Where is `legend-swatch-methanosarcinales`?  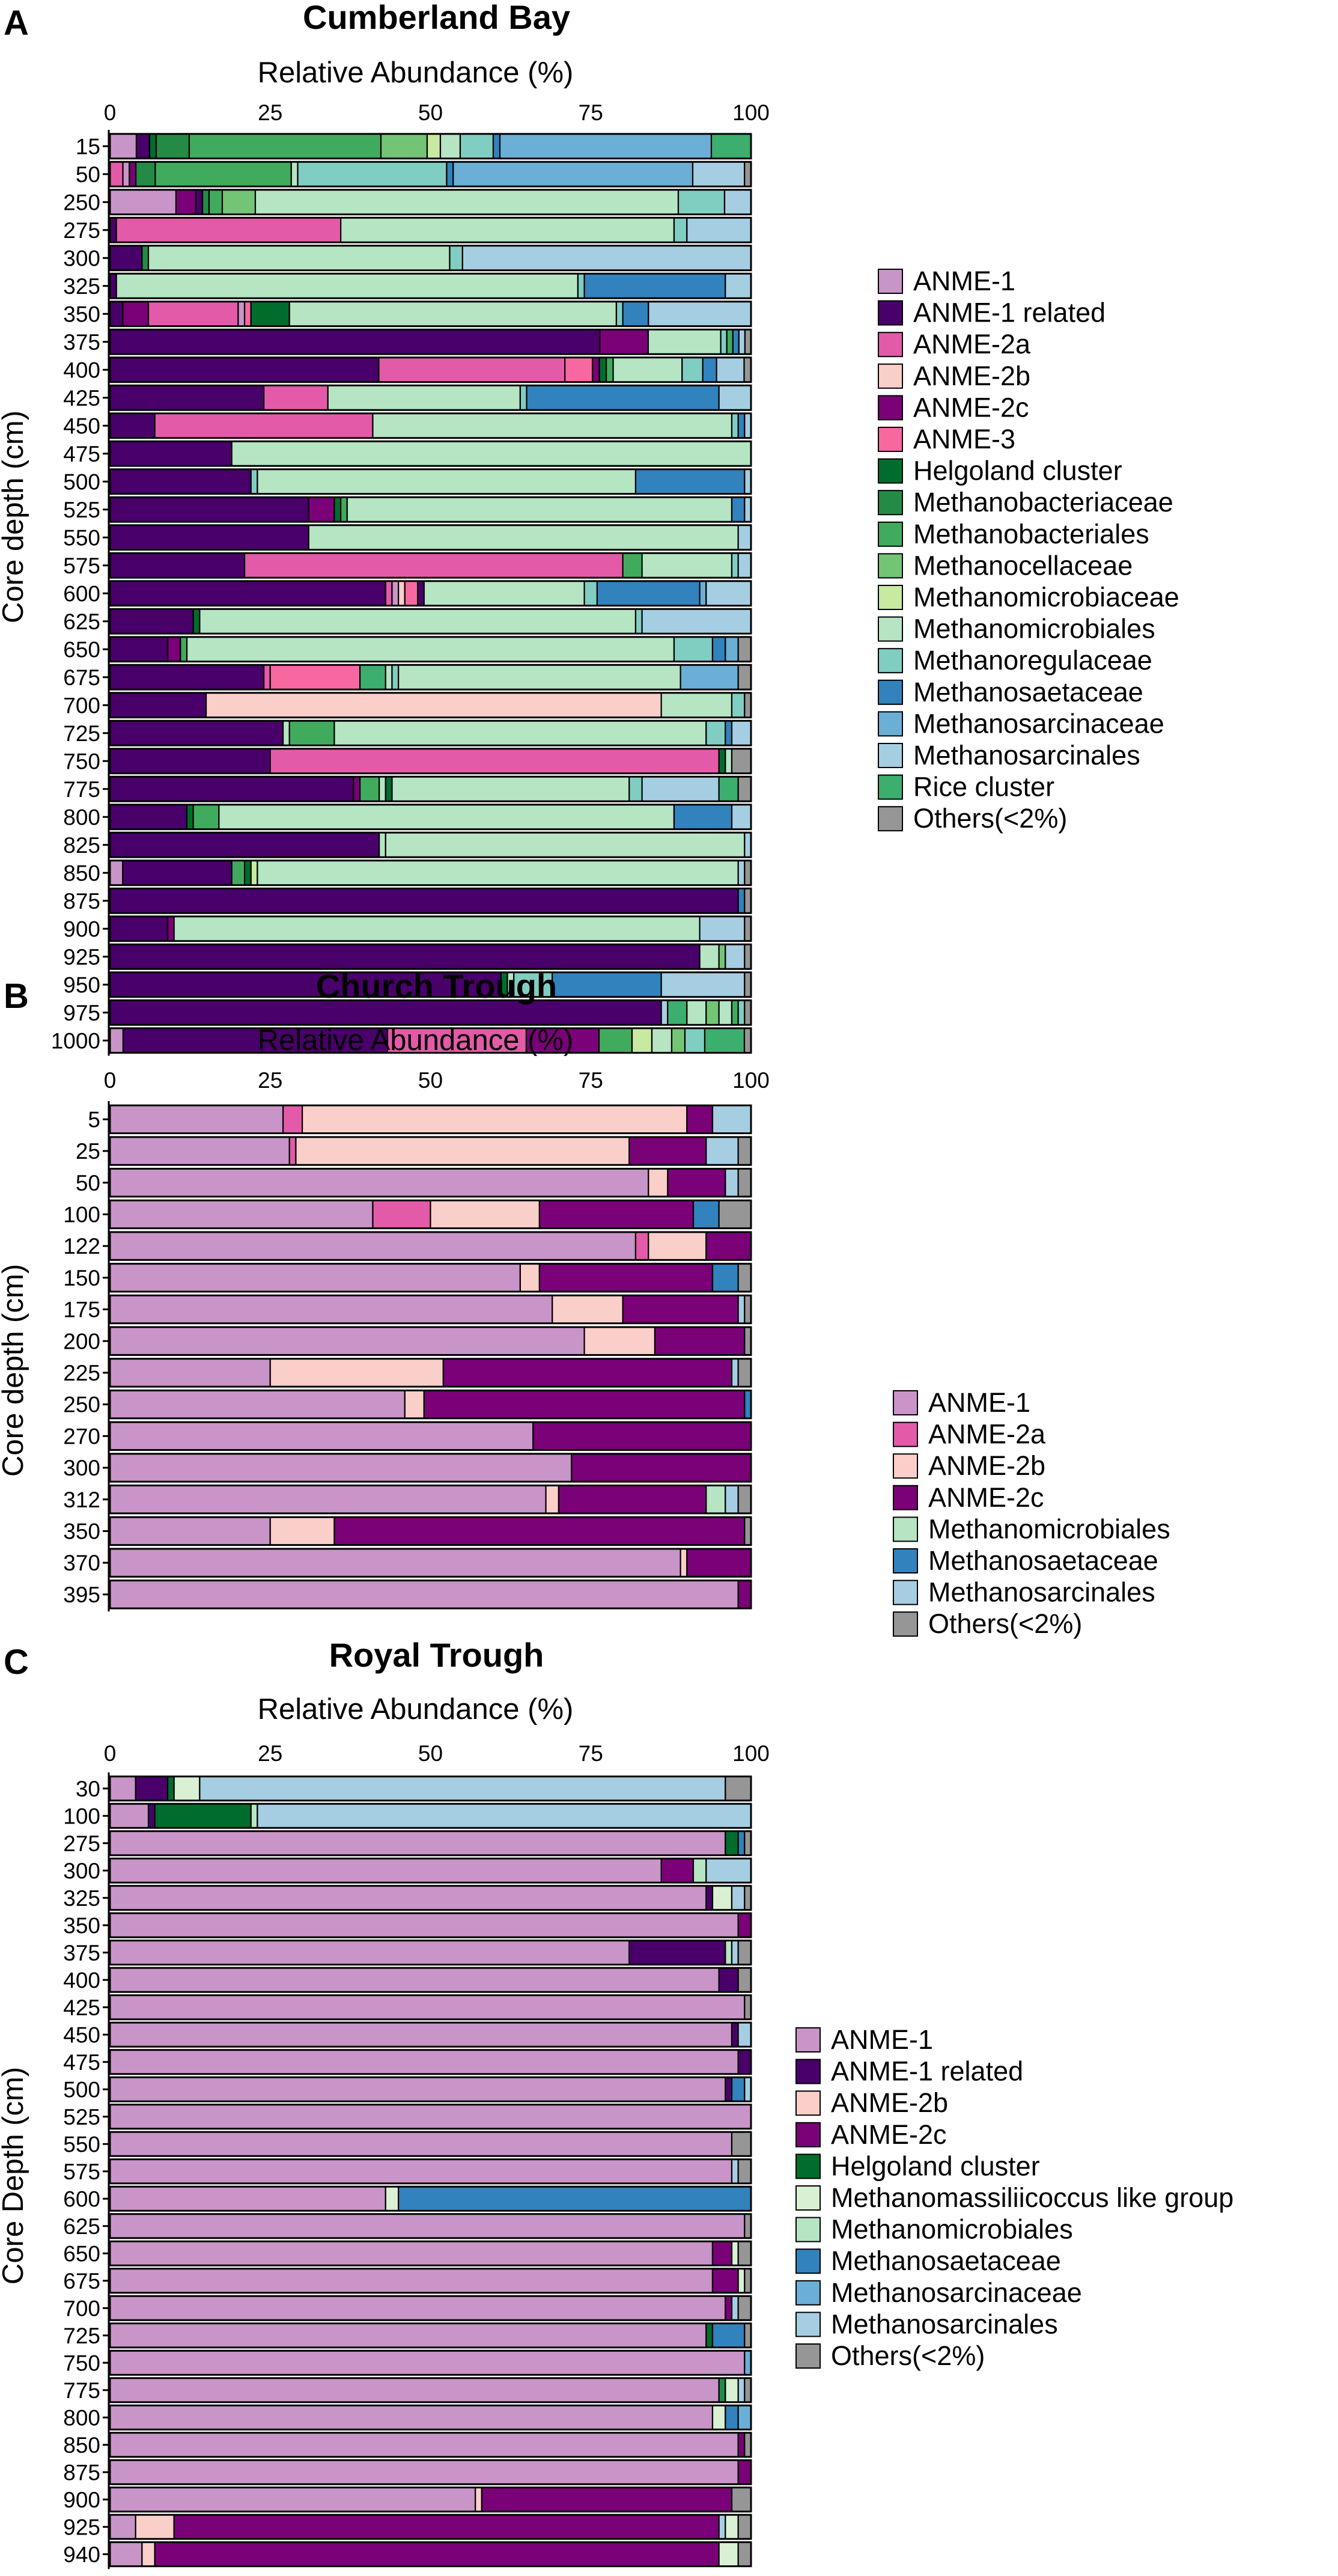 legend-swatch-methanosarcinales is located at coordinates (808, 2324).